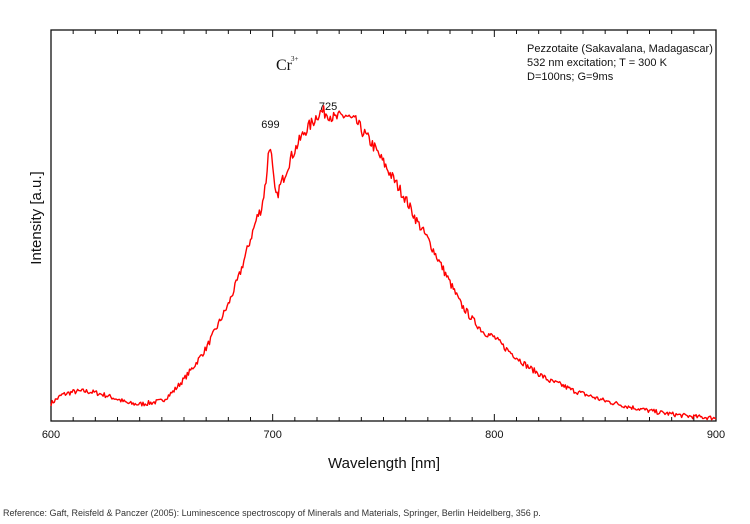 The image size is (750, 524). Describe the element at coordinates (384, 463) in the screenshot. I see `x-axis-title: Wavelength [nm]` at that location.